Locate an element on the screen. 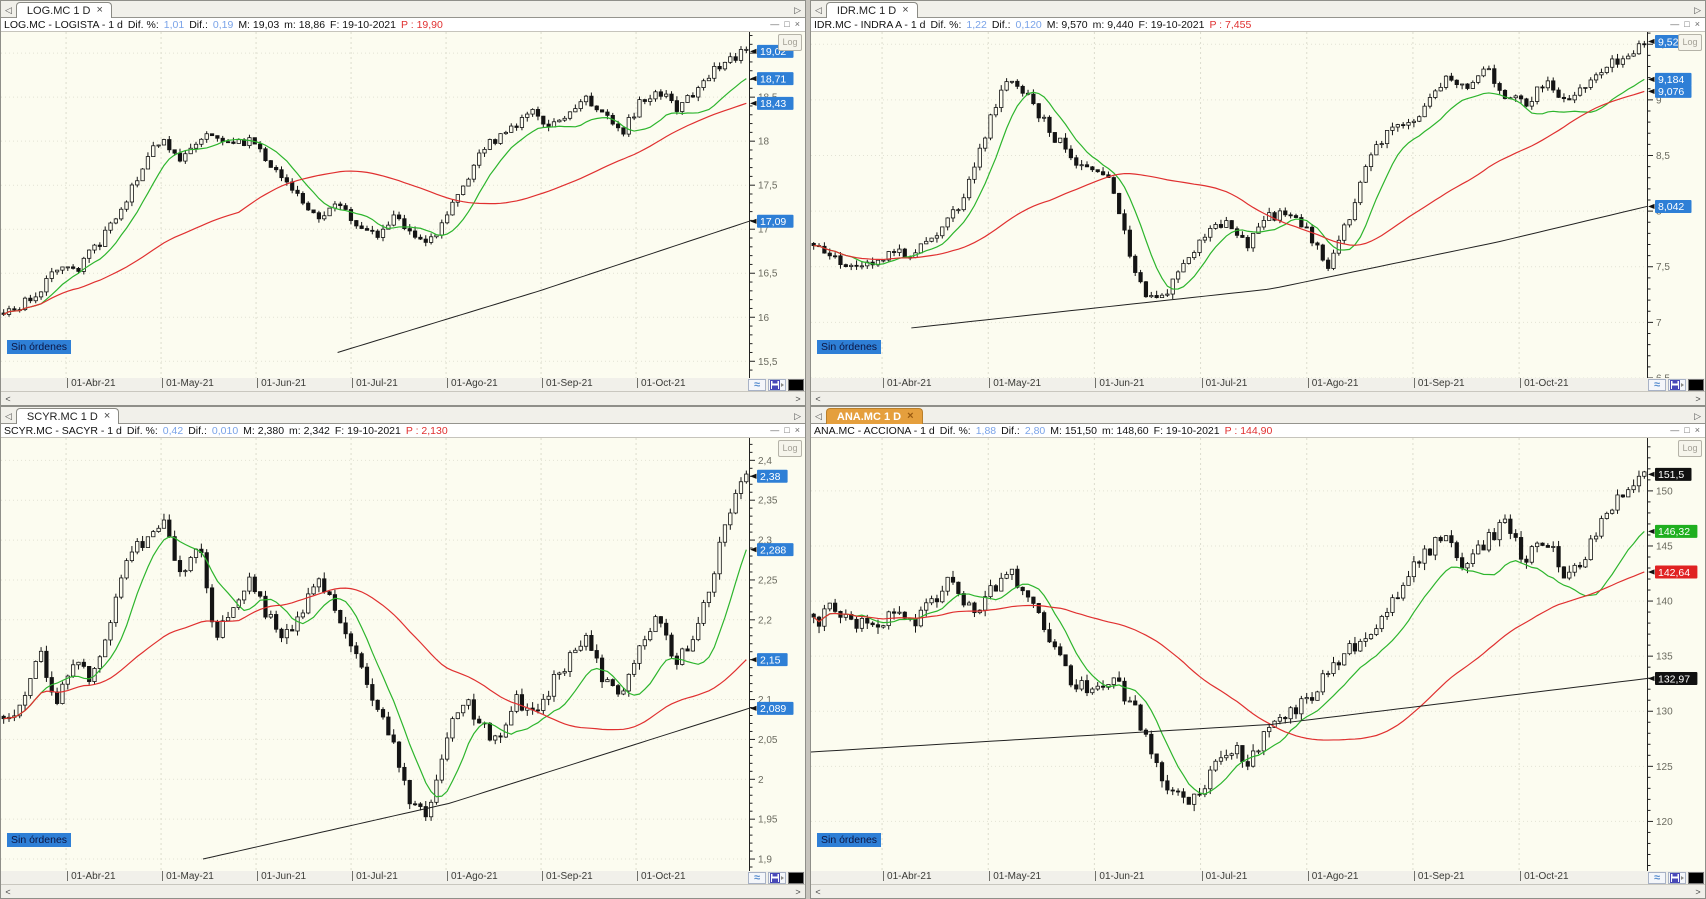 This screenshot has width=1706, height=899. info-segment: SCYR.MC - SACYR - 1 d is located at coordinates (63, 430).